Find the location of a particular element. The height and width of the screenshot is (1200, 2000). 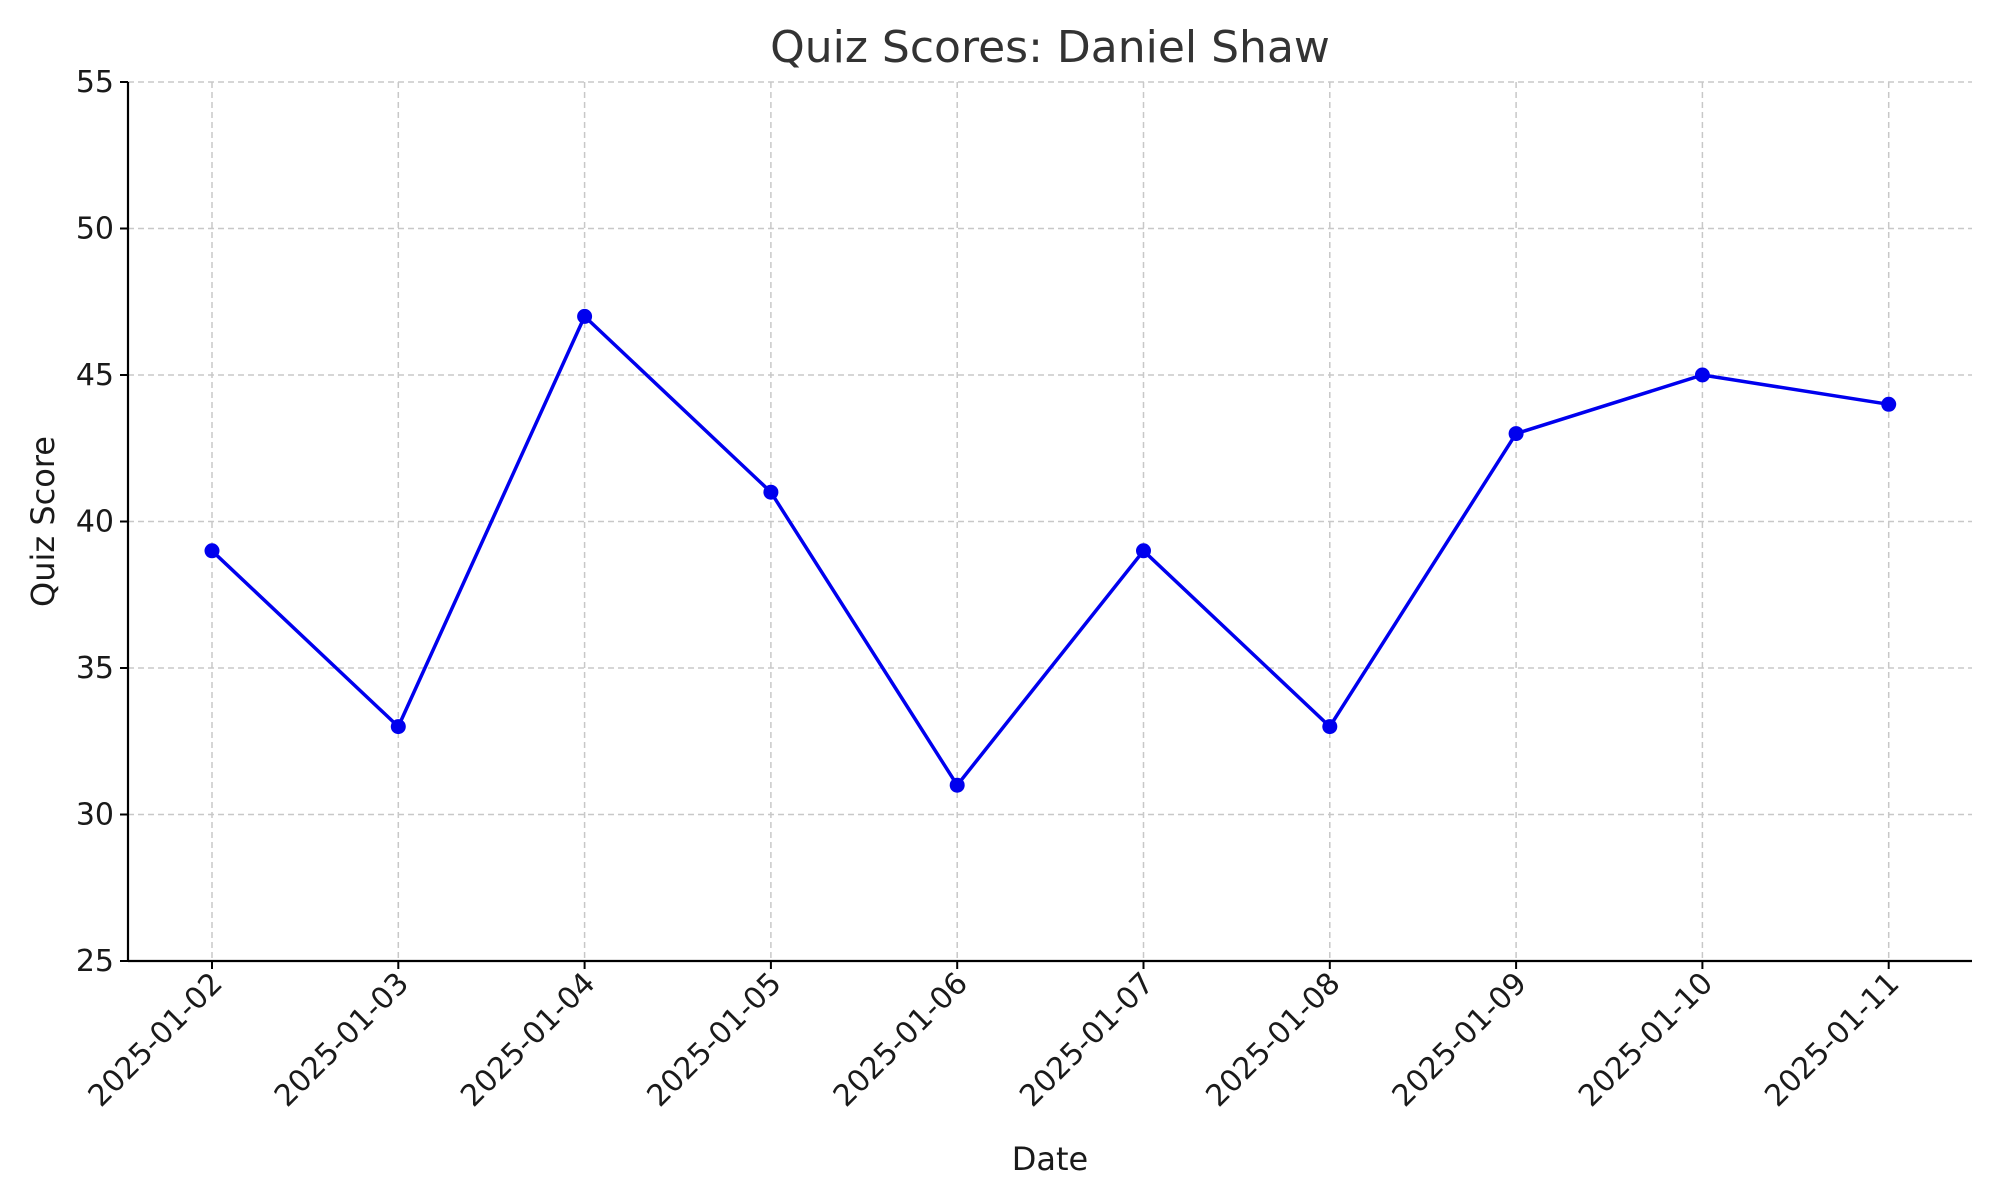

y-axis-label: Quiz Score is located at coordinates (43, 521).